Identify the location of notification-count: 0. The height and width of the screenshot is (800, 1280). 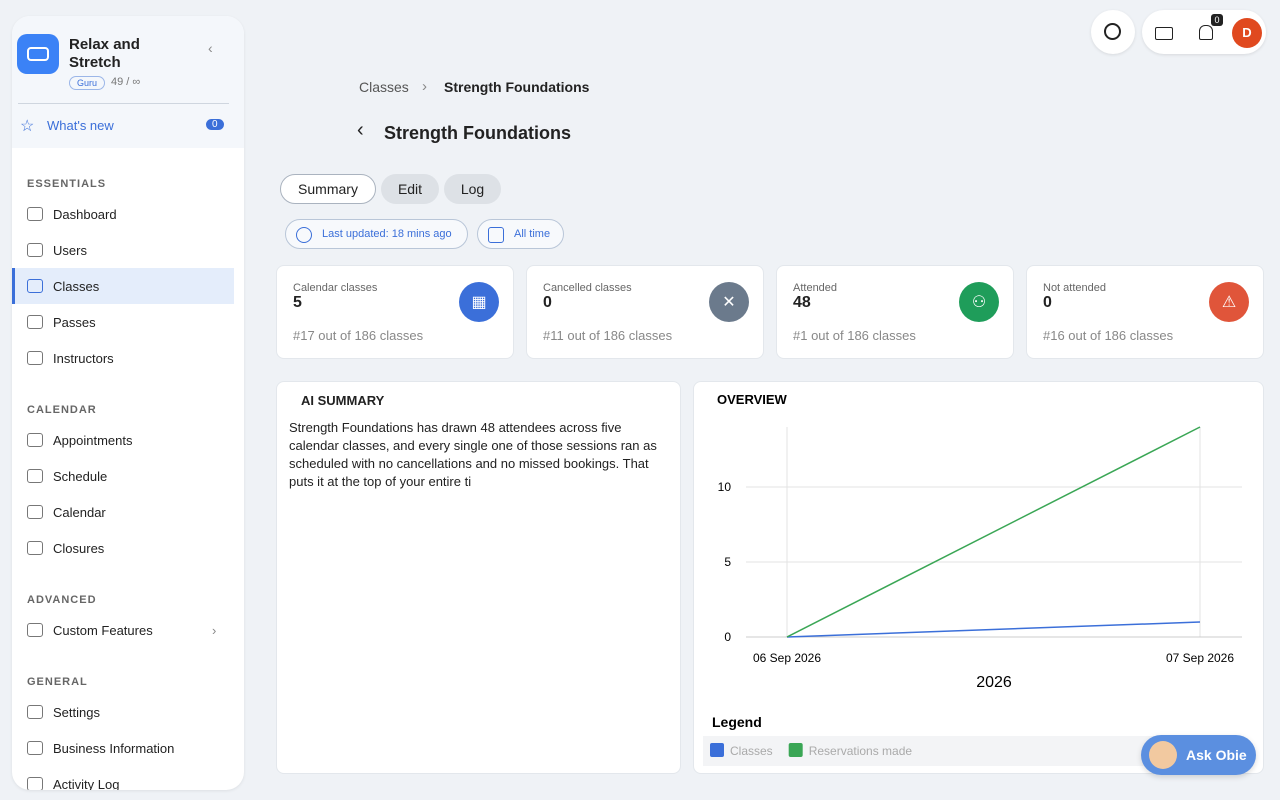
(1217, 20).